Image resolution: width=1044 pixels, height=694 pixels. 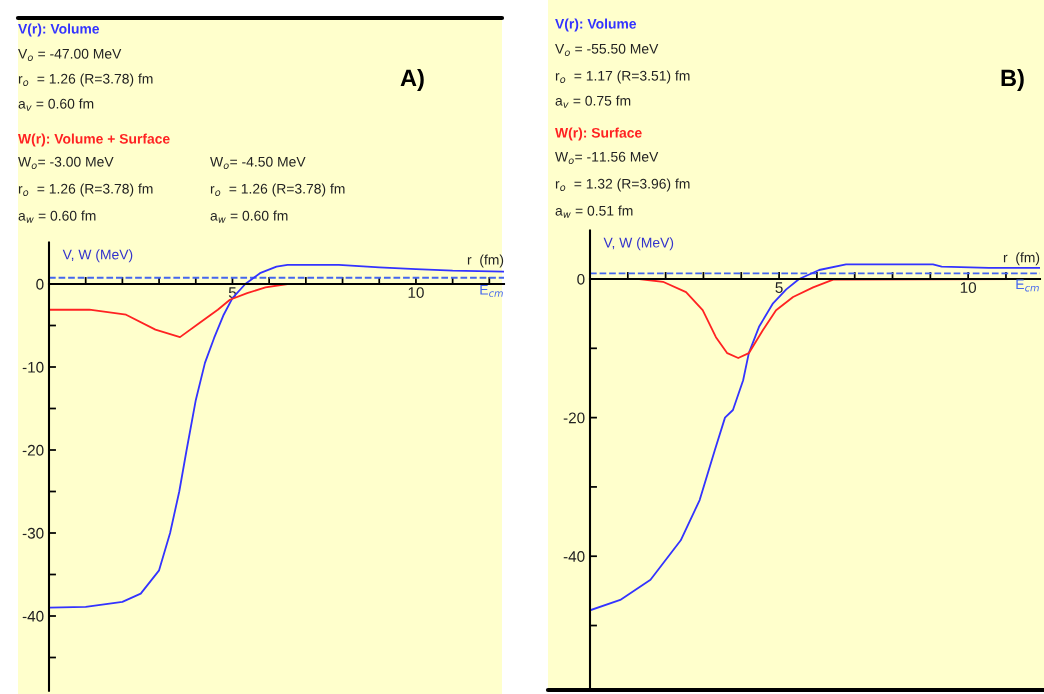 What do you see at coordinates (66, 162) in the screenshot?
I see `text: W$_{o}$= -3.00 MeV` at bounding box center [66, 162].